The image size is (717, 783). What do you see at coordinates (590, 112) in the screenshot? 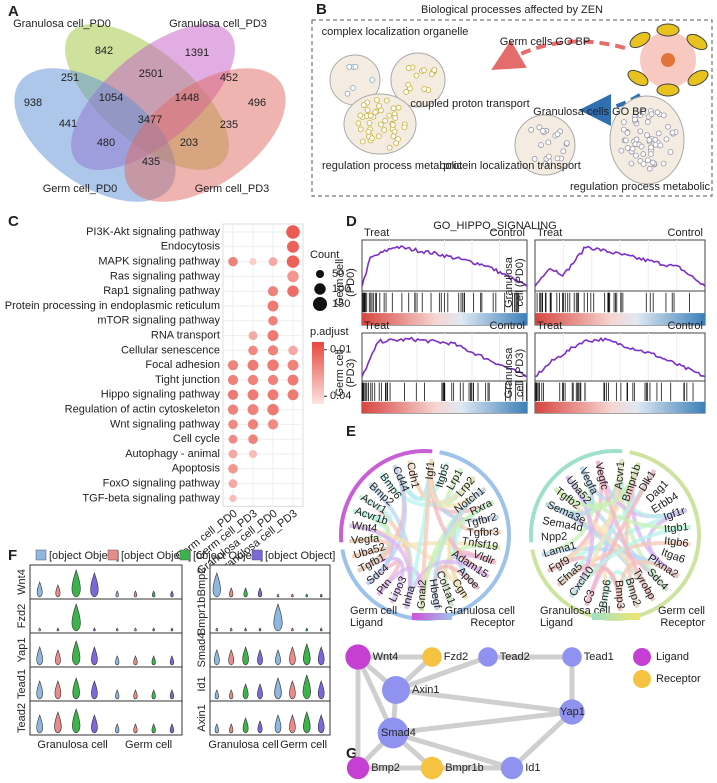
I see `group-title: Granulosa cells GO BP` at bounding box center [590, 112].